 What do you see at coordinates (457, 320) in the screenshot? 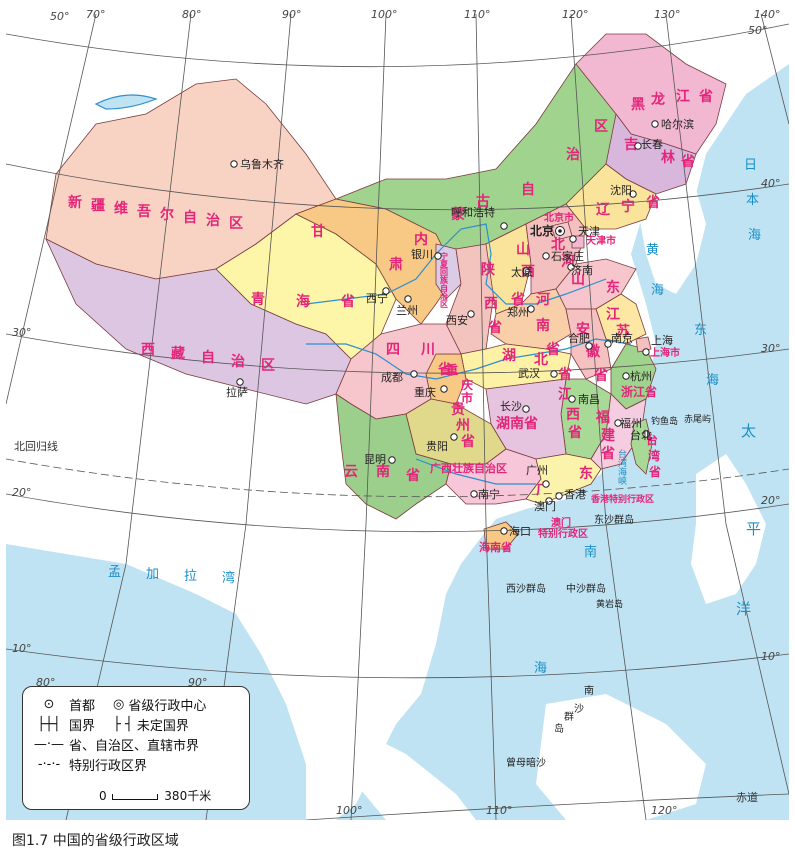
I see `city-label: 西安` at bounding box center [457, 320].